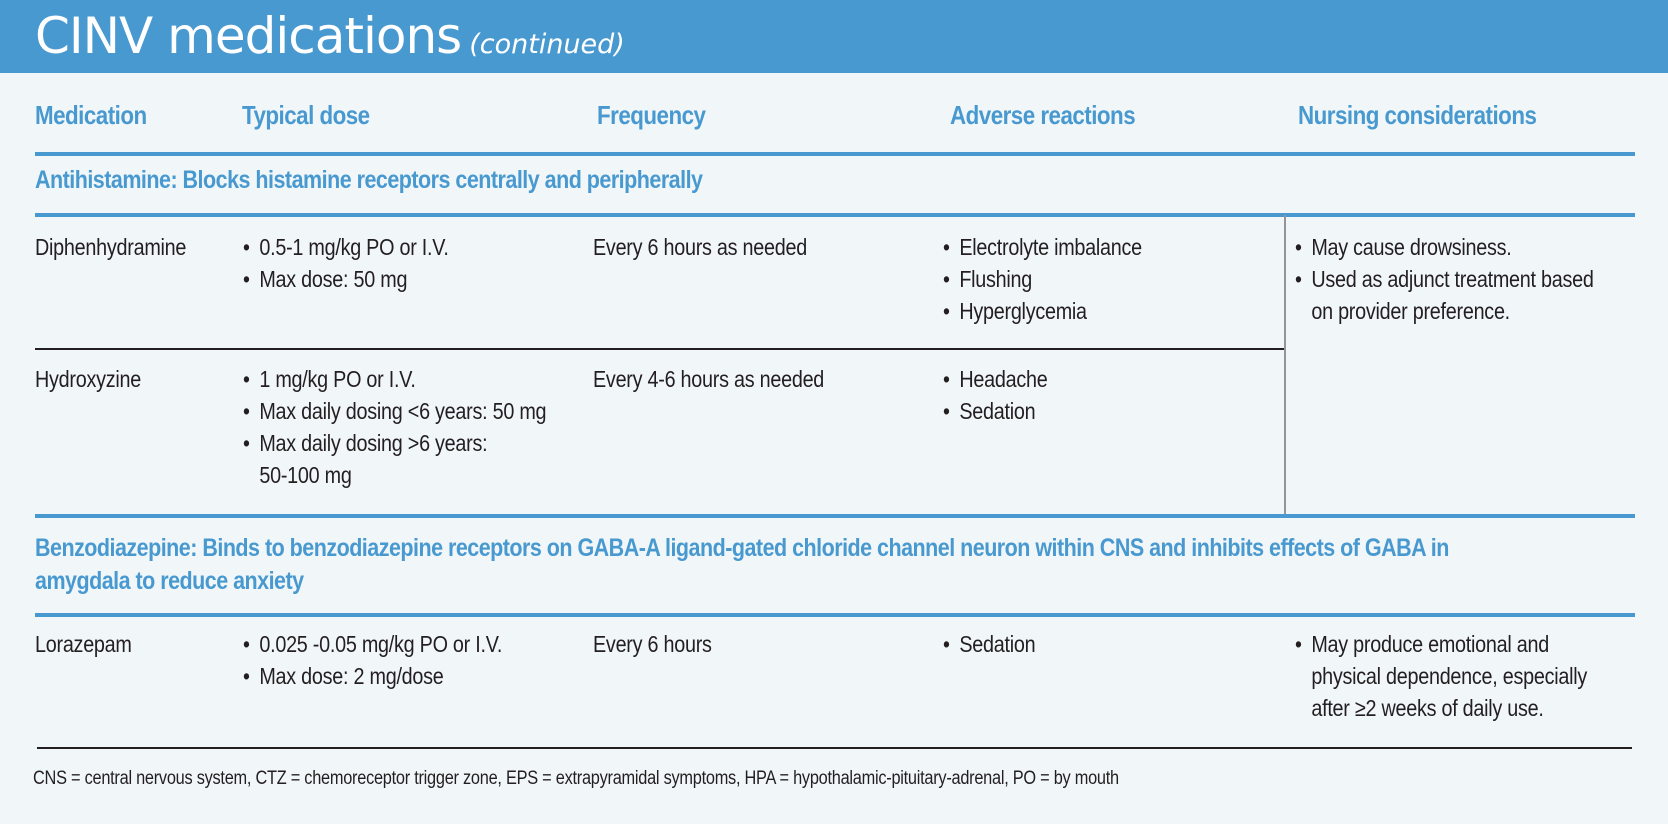  Describe the element at coordinates (373, 443) in the screenshot. I see `dose-text: Max daily dosing >6 years:` at that location.